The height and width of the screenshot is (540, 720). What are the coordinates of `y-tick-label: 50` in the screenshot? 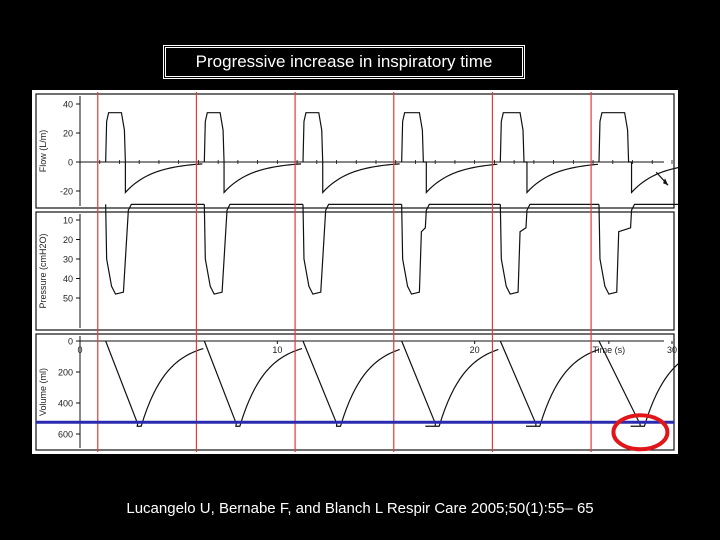 It's located at (68, 299).